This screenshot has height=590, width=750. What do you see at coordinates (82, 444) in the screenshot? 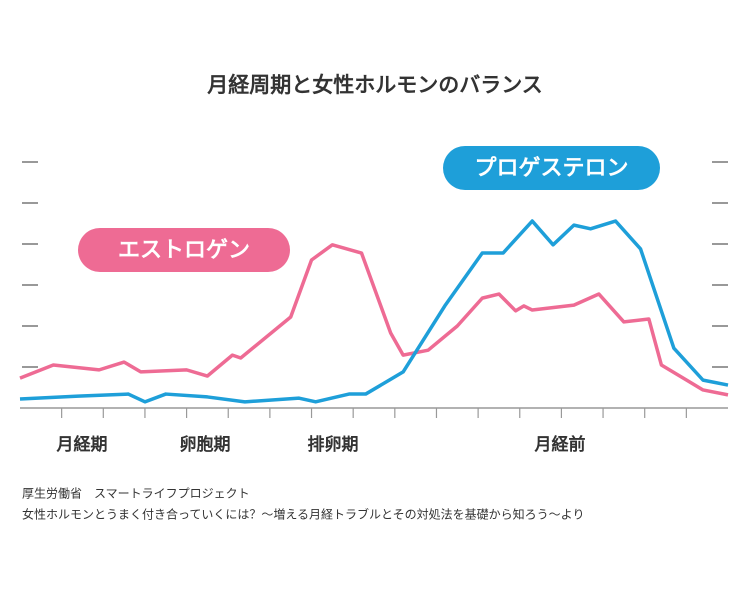
I see `phase-label: 月経期` at bounding box center [82, 444].